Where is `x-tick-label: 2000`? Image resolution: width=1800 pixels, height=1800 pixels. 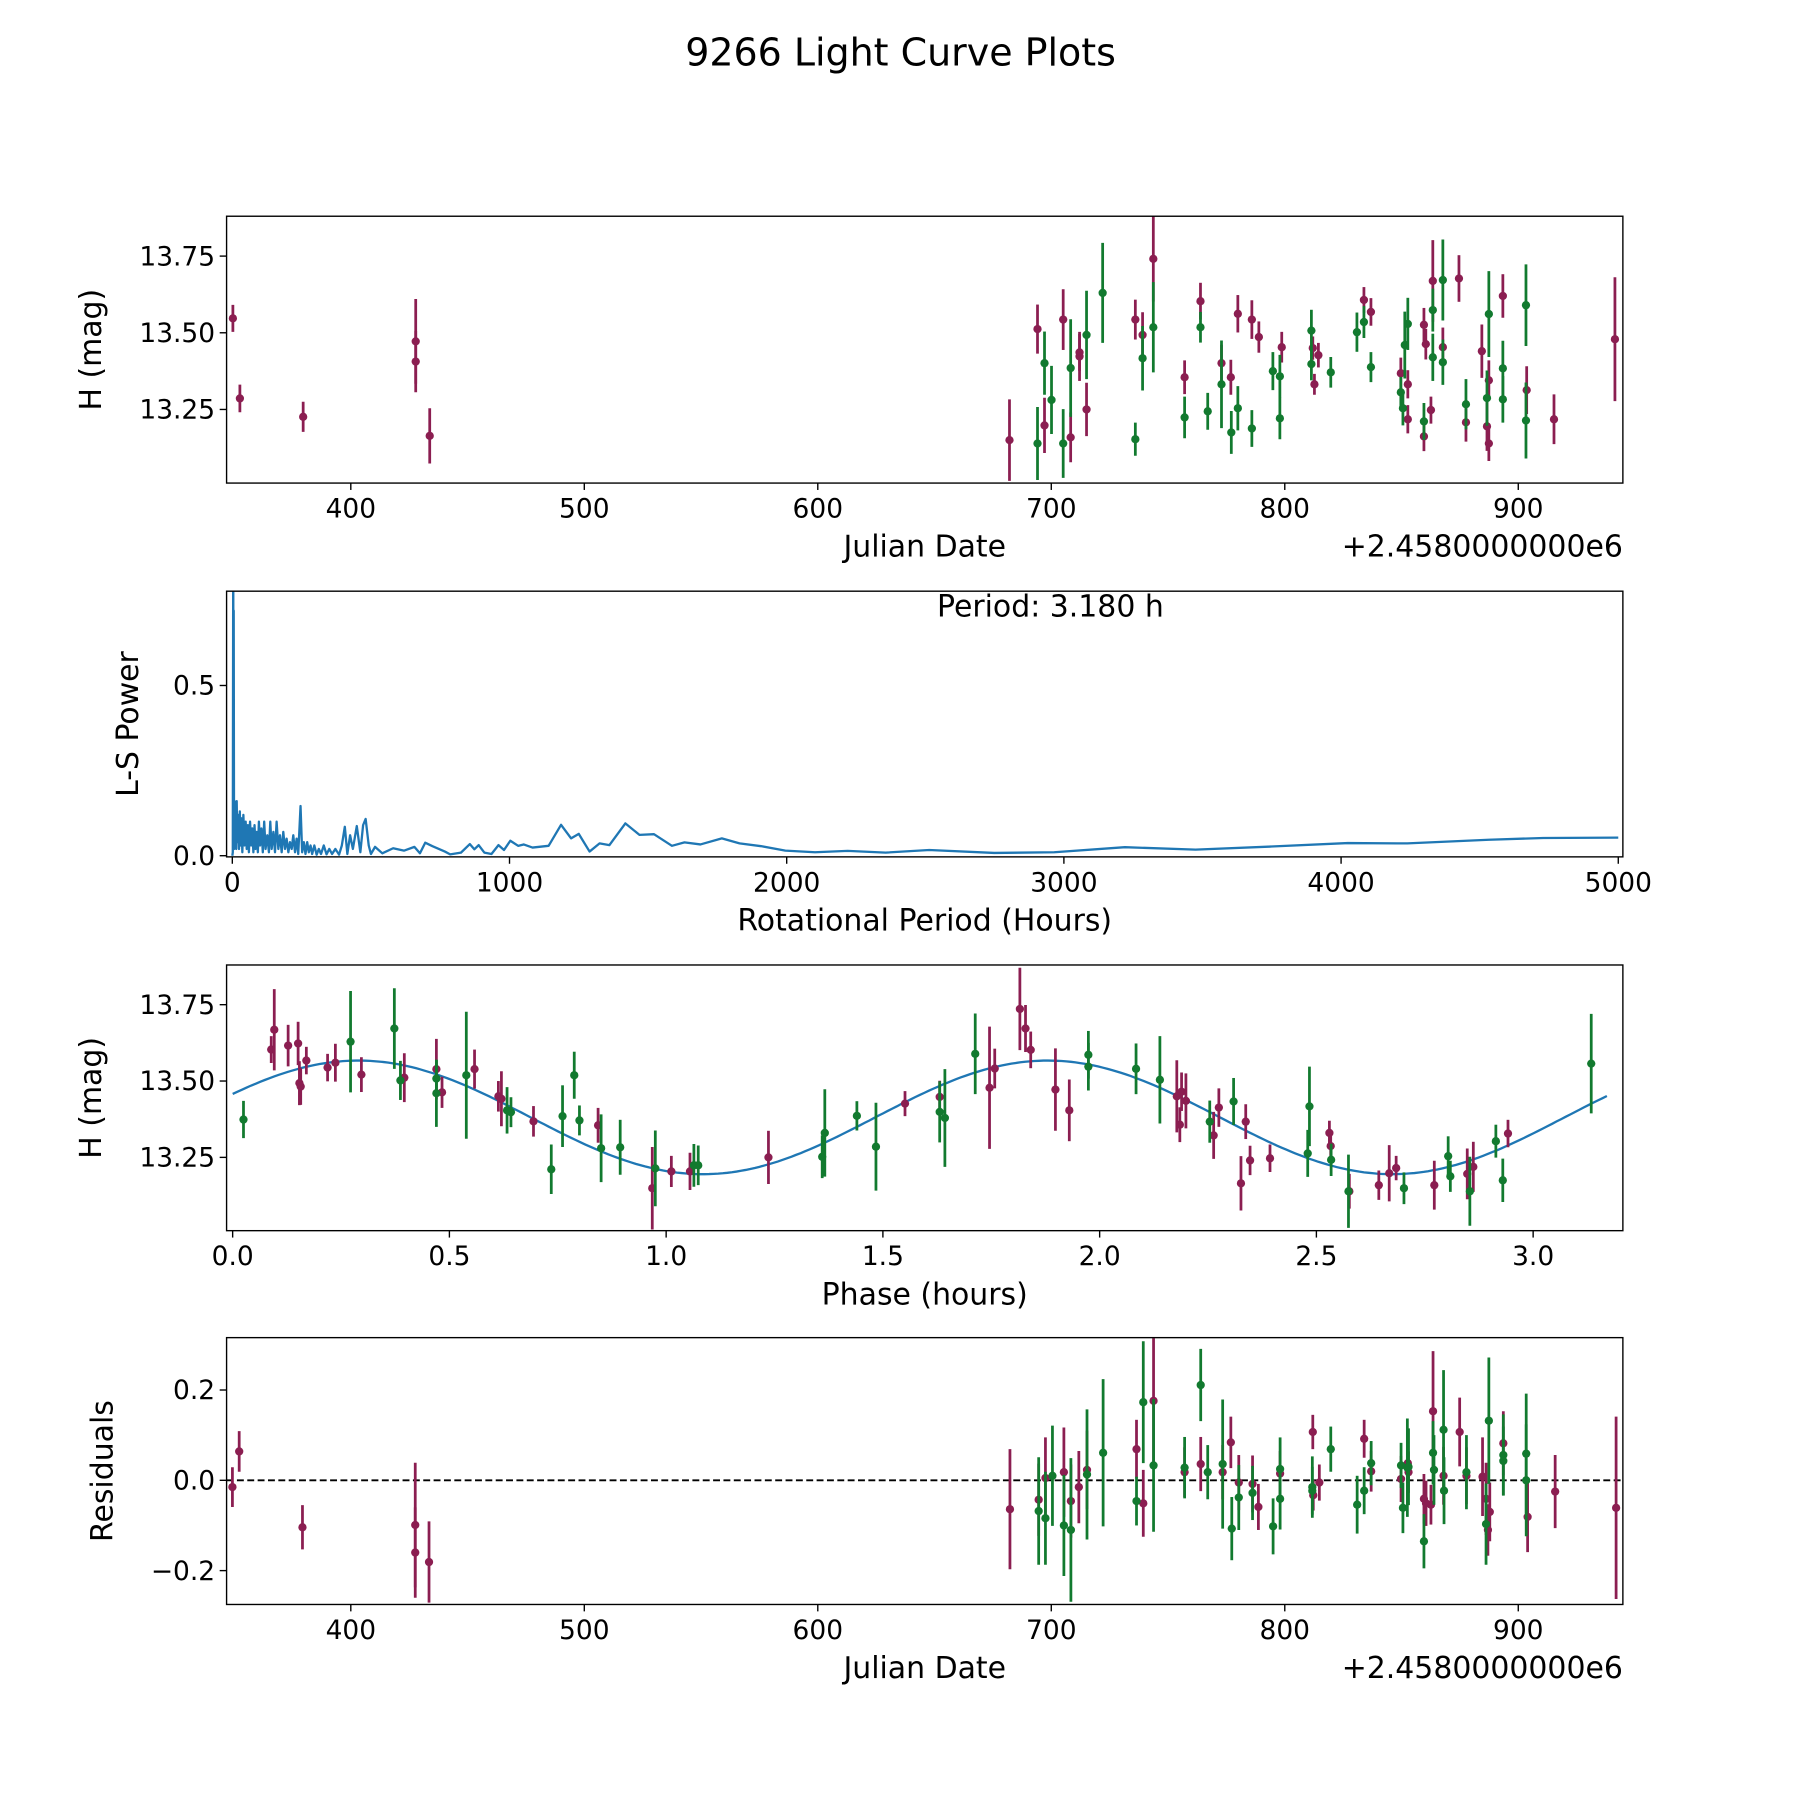
x-tick-label: 2000 is located at coordinates (786, 882).